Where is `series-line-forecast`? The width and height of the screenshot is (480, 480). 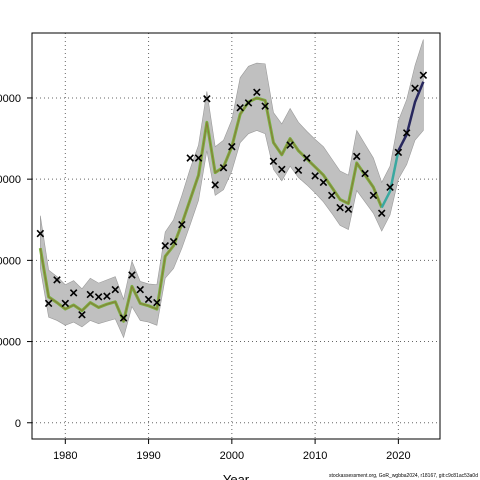
series-line-forecast is located at coordinates (411, 116).